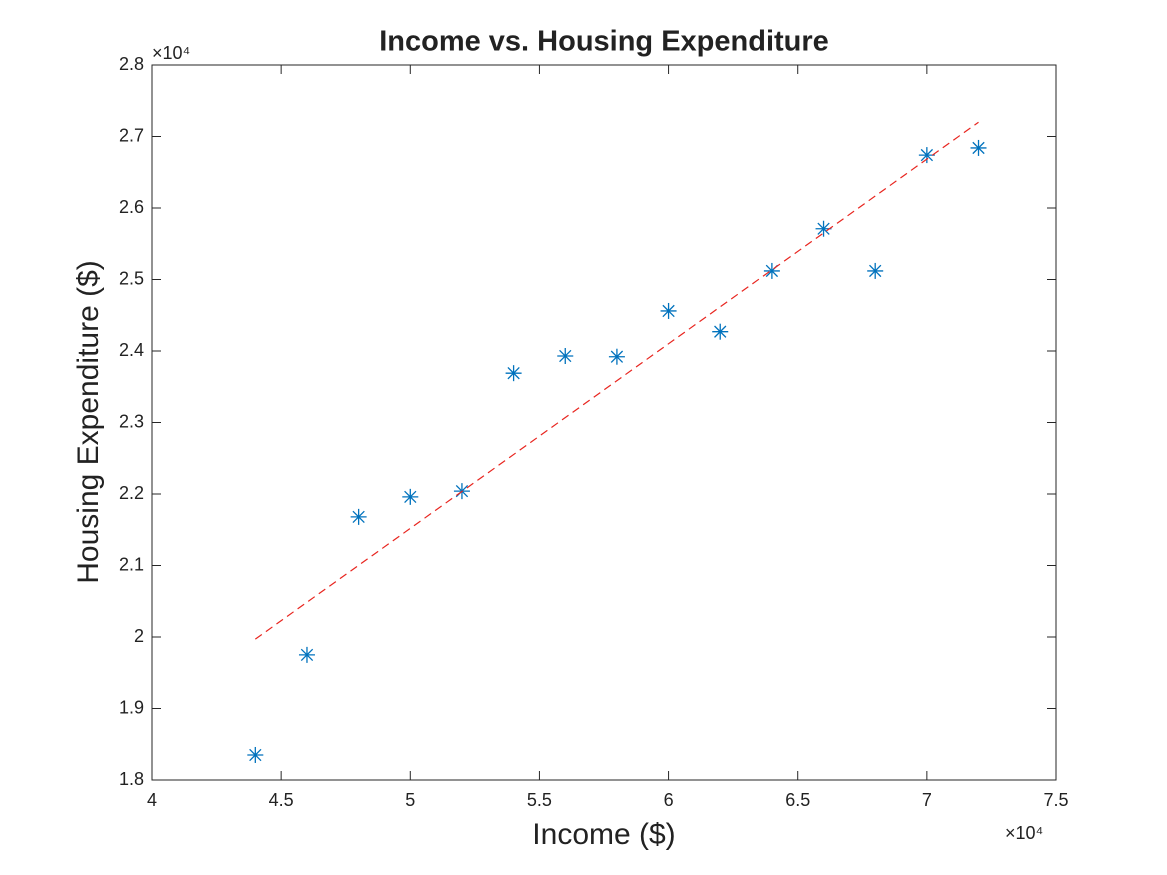 The width and height of the screenshot is (1167, 875). What do you see at coordinates (131, 64) in the screenshot?
I see `y-tick-label: 2.8` at bounding box center [131, 64].